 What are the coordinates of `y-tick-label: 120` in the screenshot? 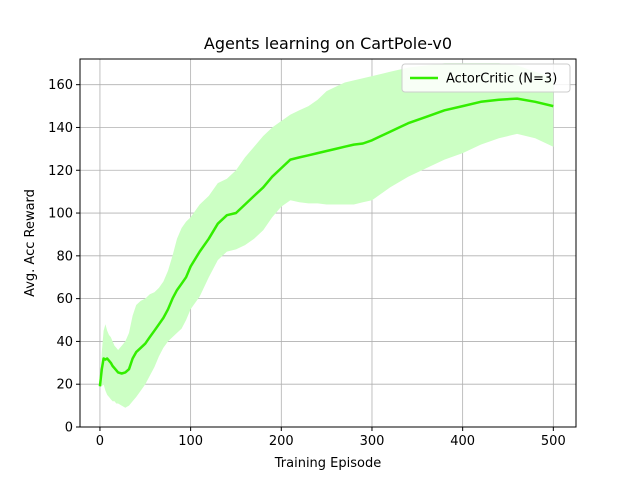 It's located at (60, 171).